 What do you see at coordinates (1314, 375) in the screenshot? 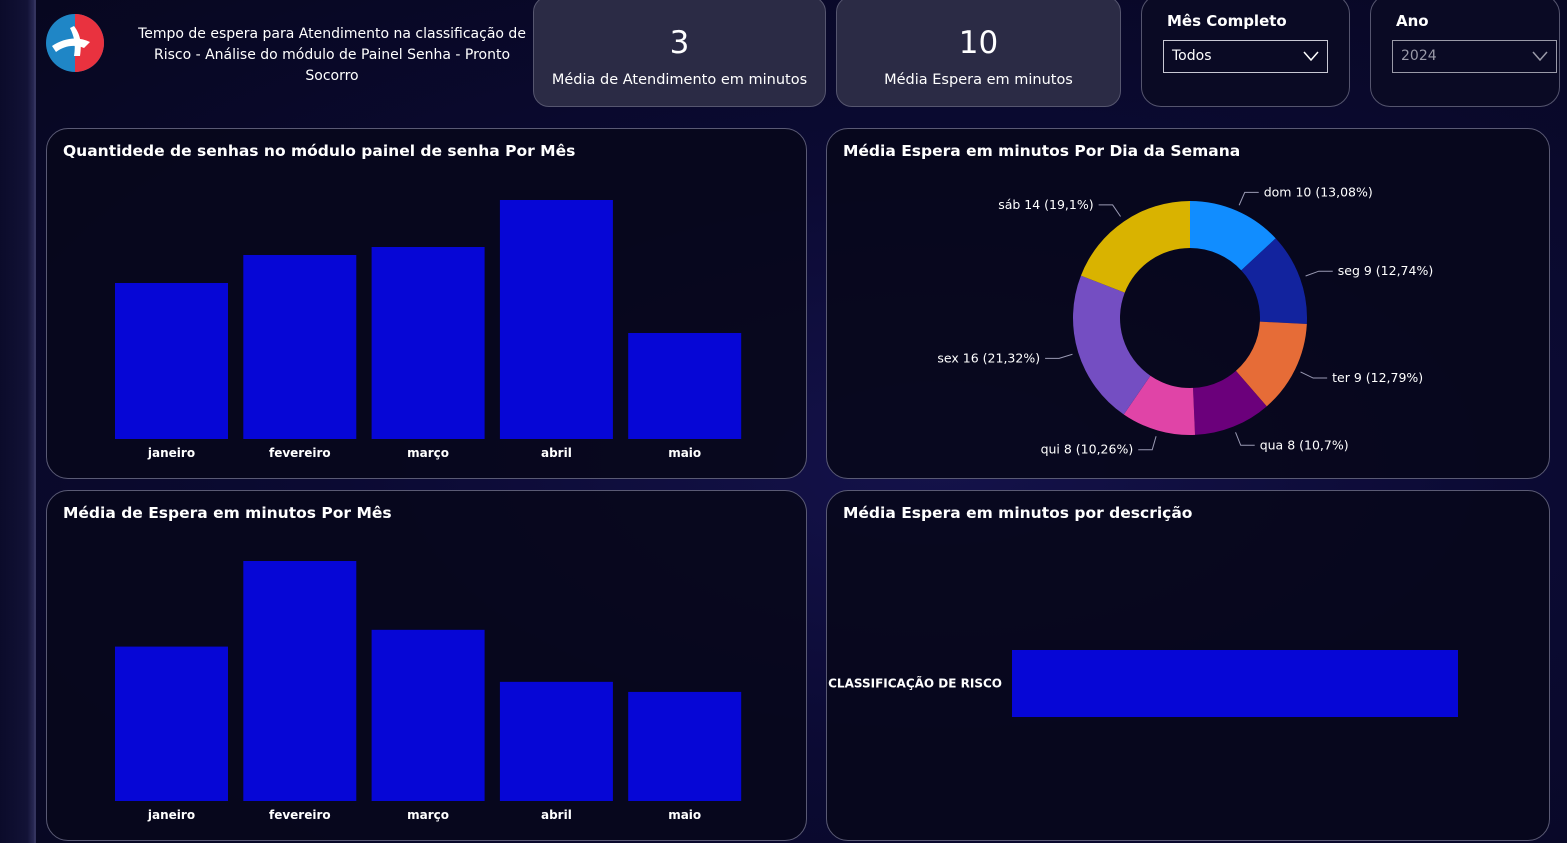
I see `pie-leader-ter` at bounding box center [1314, 375].